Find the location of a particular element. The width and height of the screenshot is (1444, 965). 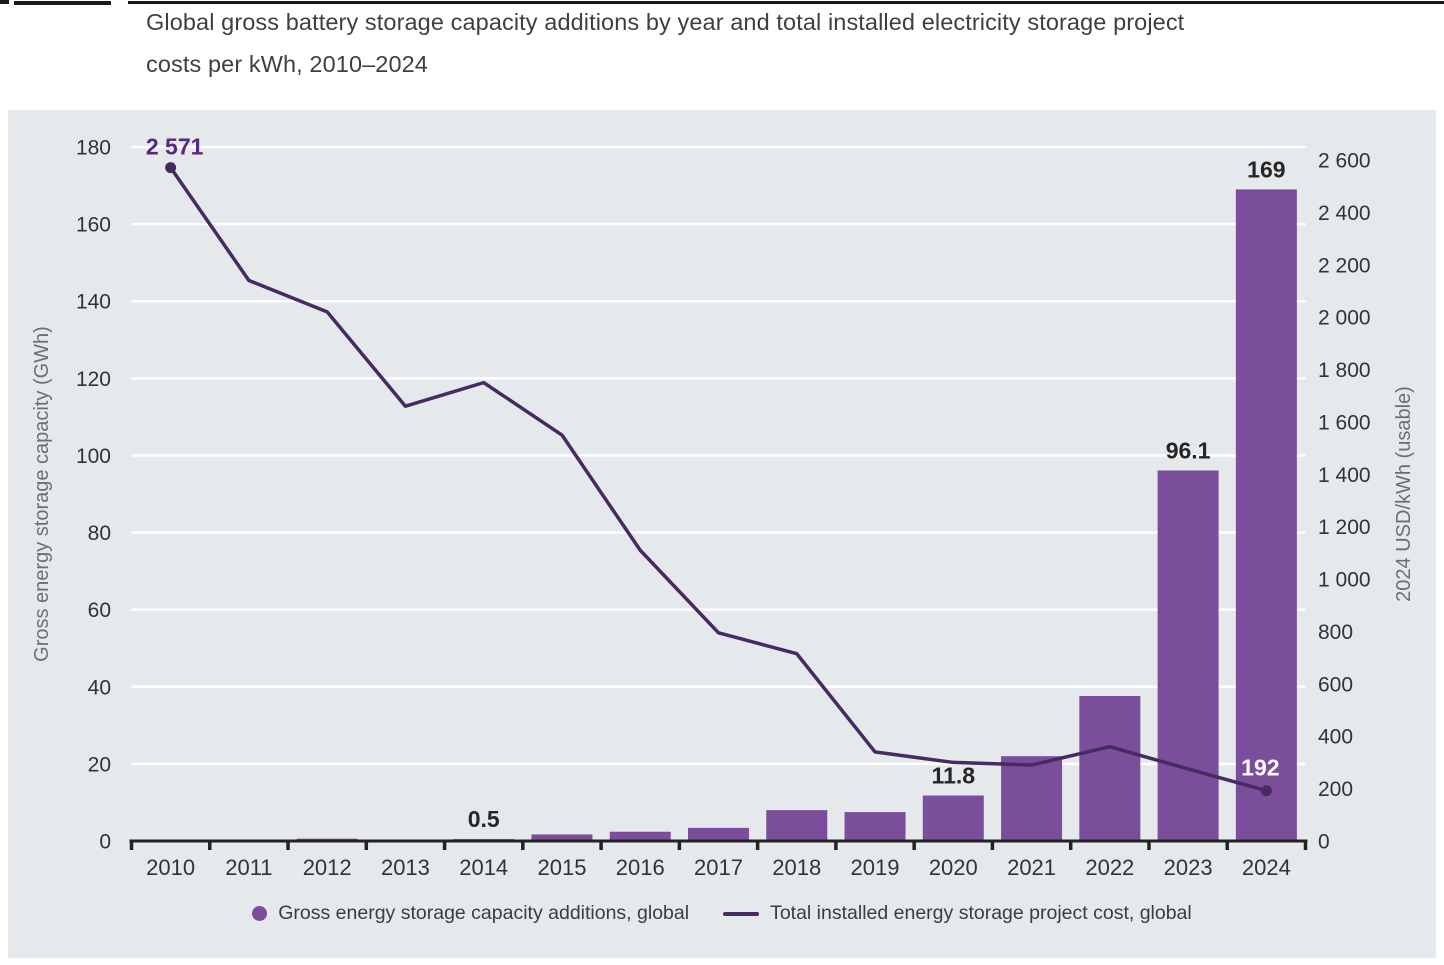

right-tick-label: 0 is located at coordinates (1324, 842).